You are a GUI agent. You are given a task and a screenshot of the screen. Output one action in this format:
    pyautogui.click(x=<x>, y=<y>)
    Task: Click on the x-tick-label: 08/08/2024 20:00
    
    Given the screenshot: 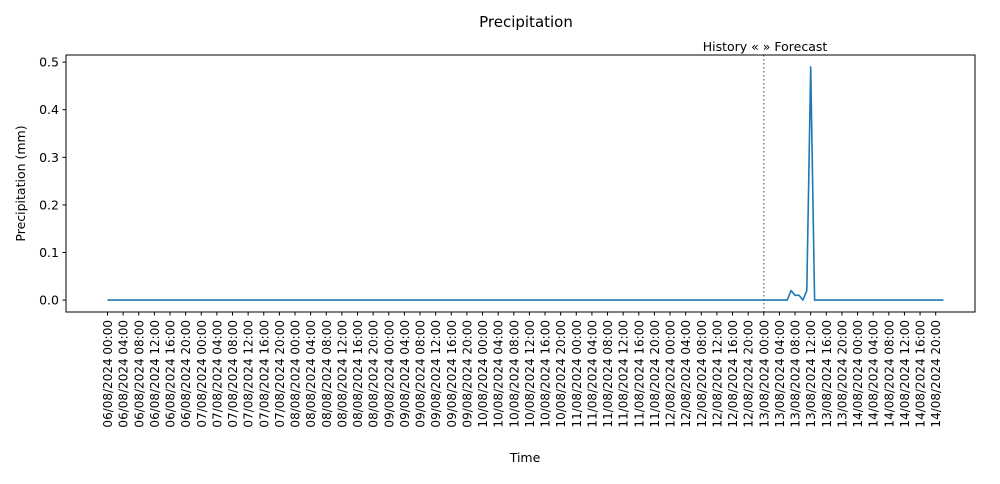 What is the action you would take?
    pyautogui.click(x=374, y=374)
    